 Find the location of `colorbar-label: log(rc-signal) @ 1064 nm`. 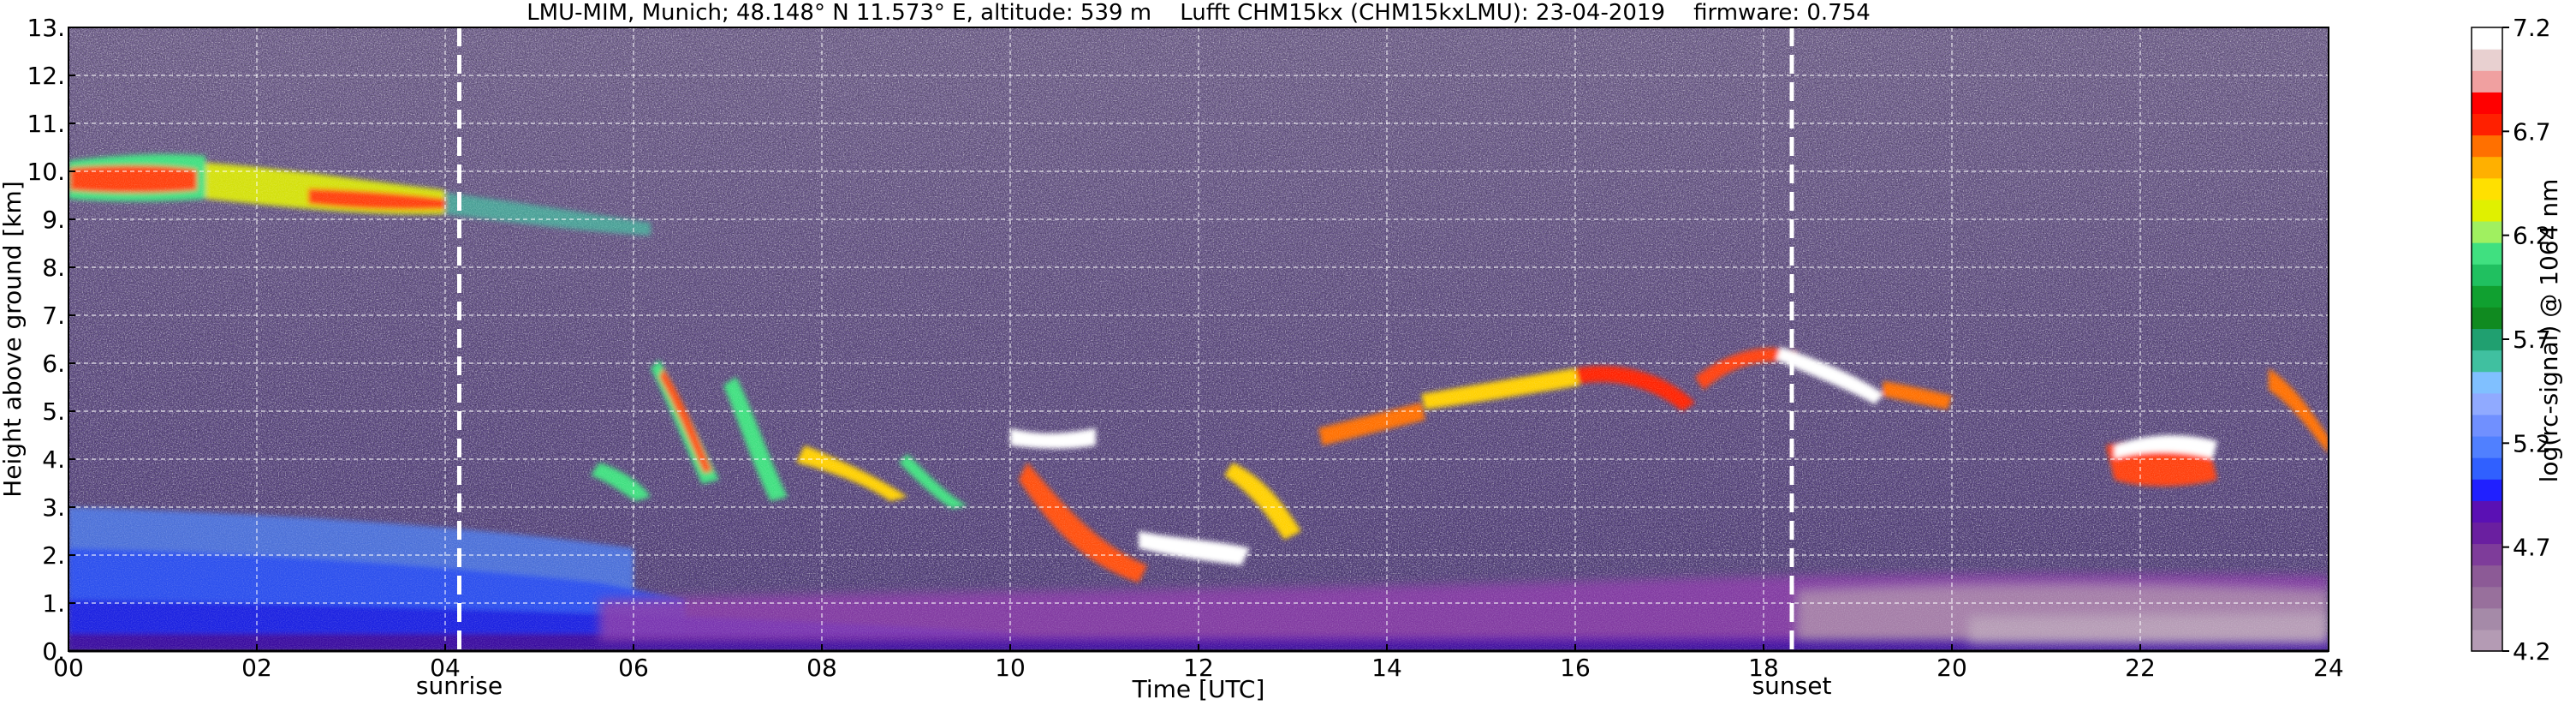

colorbar-label: log(rc-signal) @ 1064 nm is located at coordinates (2549, 331).